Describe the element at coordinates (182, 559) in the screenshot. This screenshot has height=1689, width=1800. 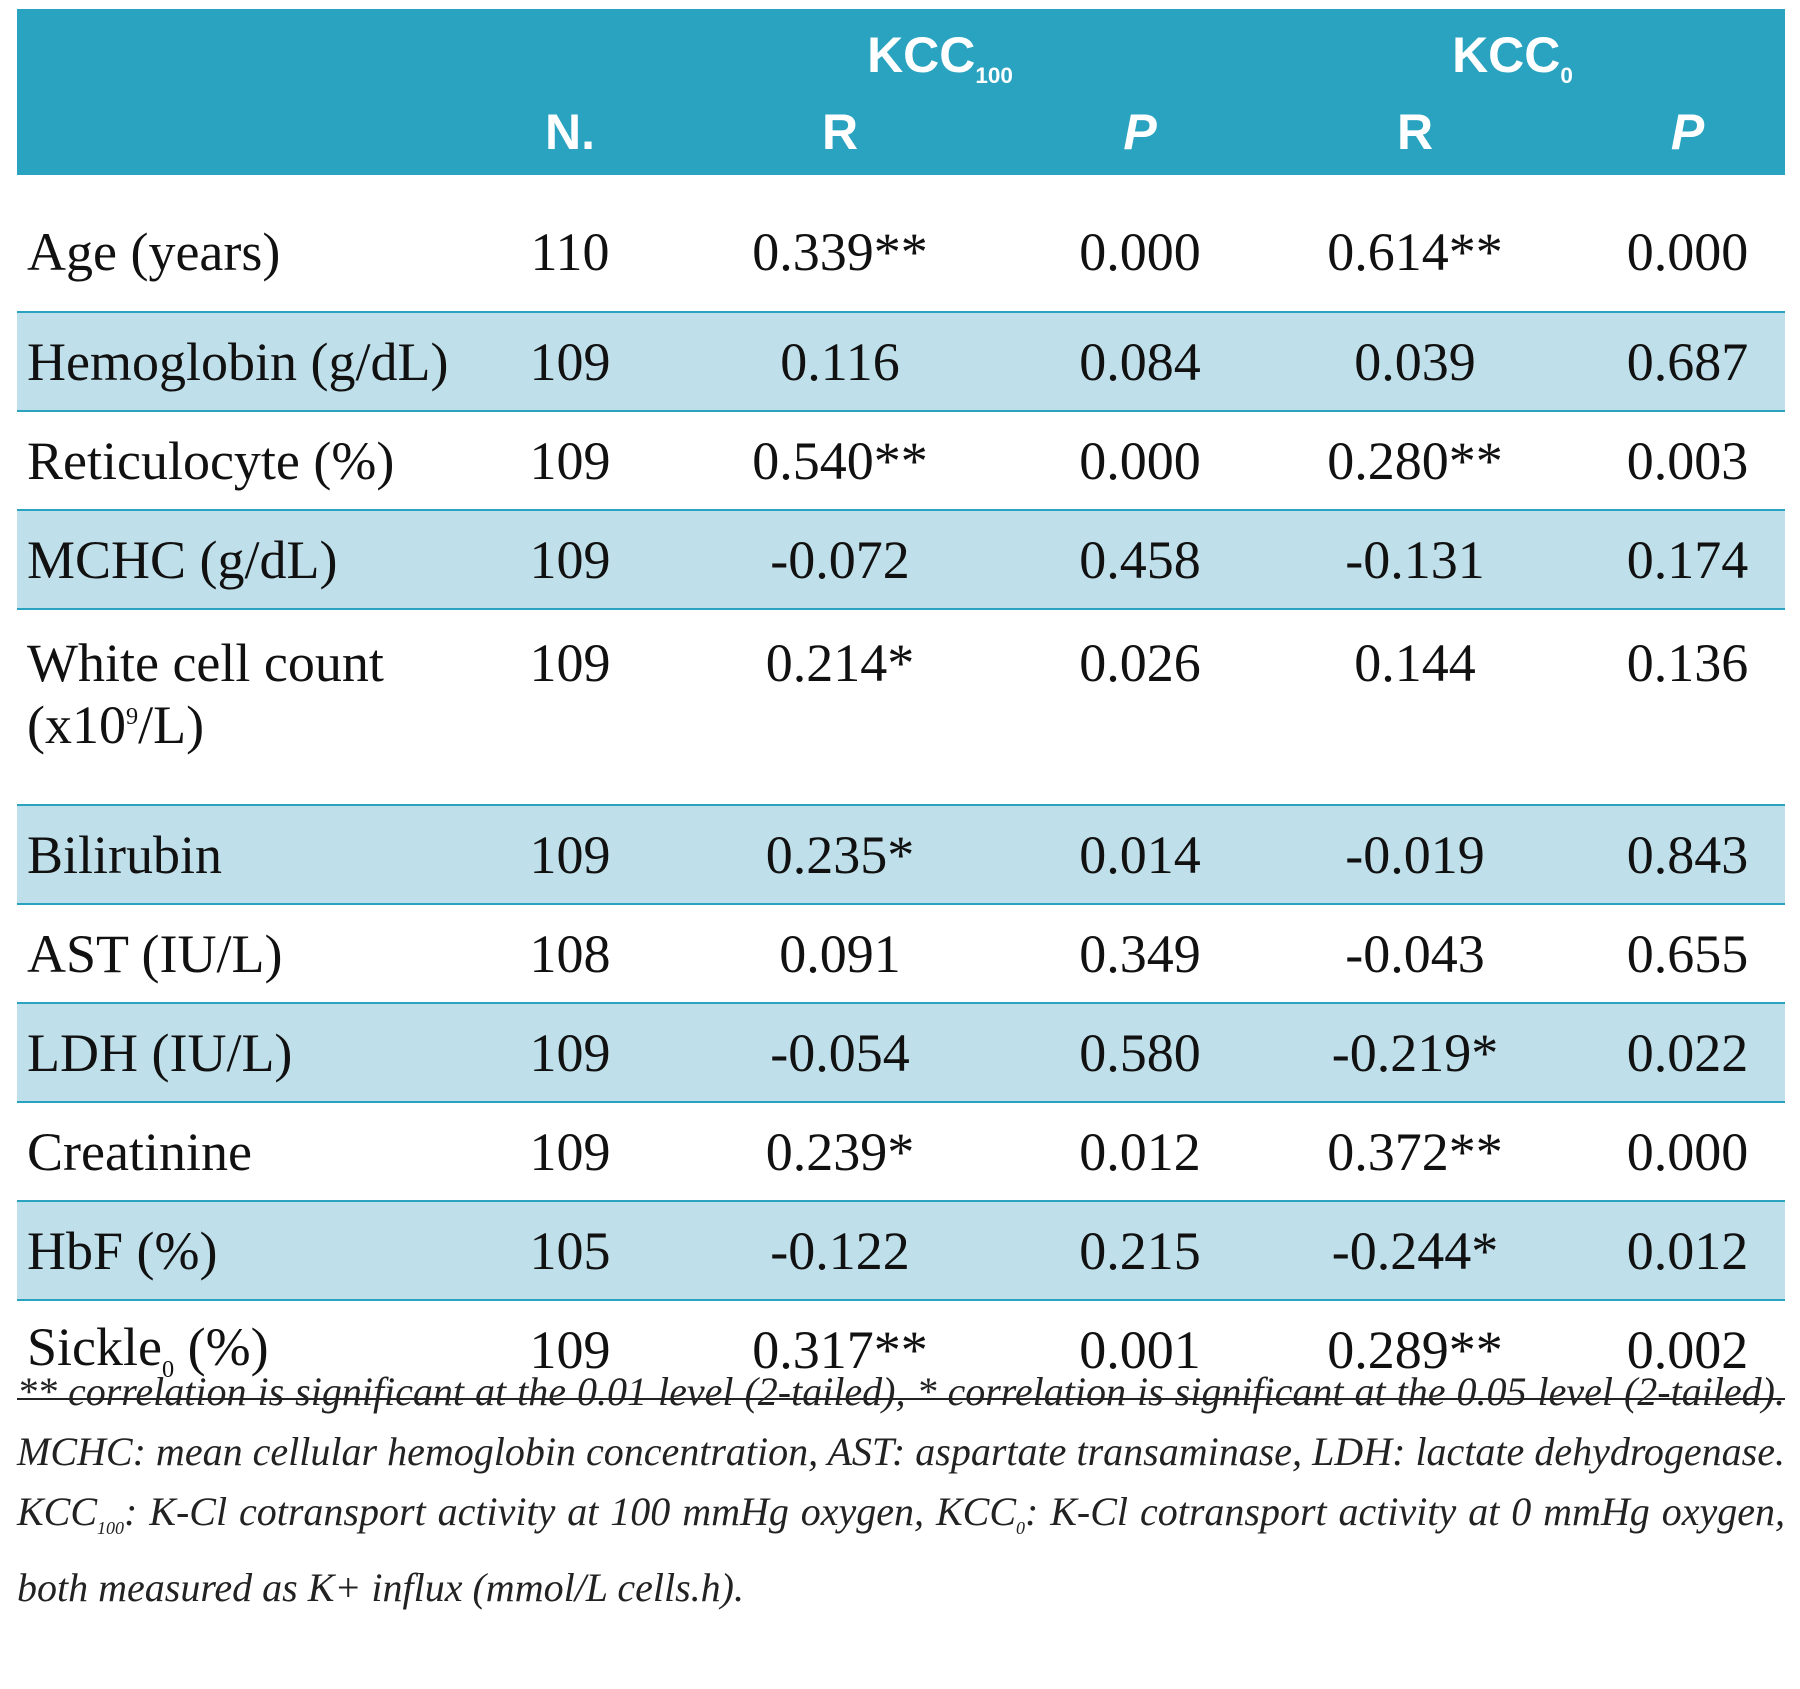
I see `text: MCHC (g/dL)` at that location.